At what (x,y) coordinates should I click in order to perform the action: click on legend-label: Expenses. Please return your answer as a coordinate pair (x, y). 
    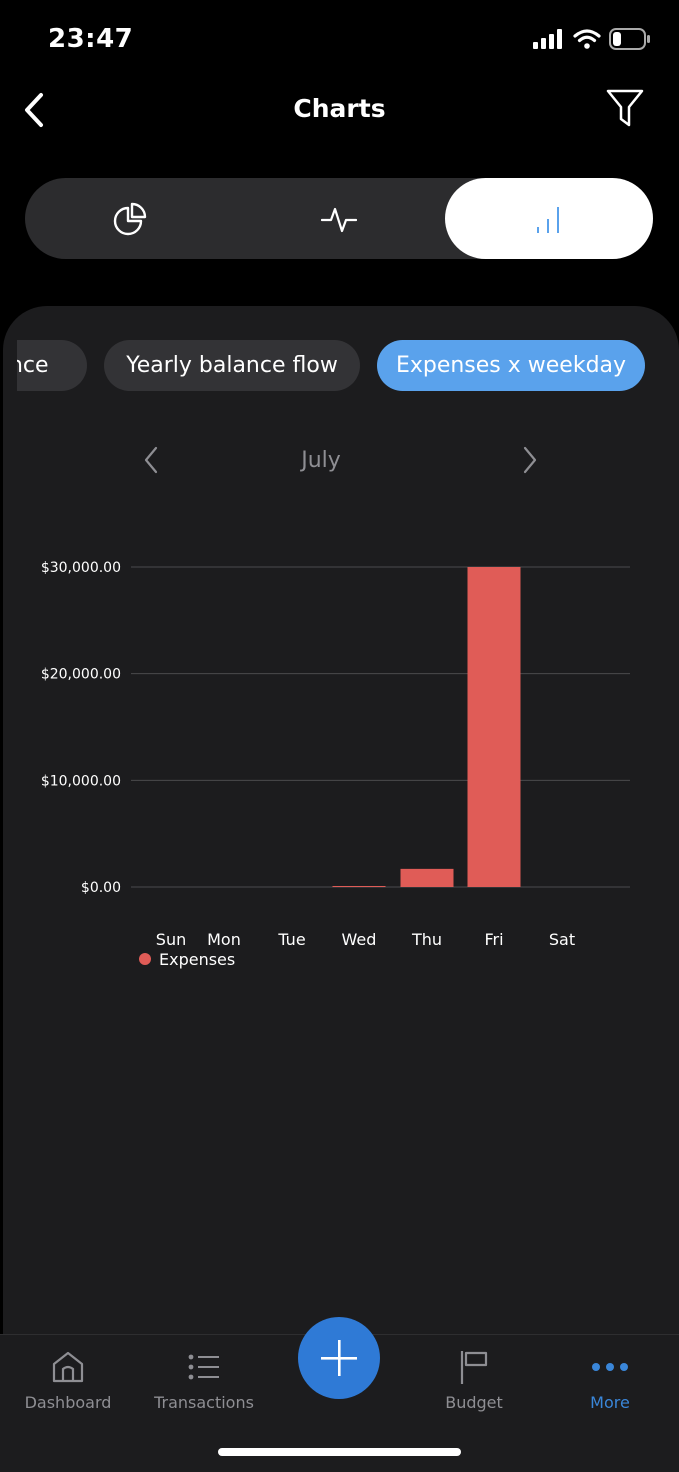
    Looking at the image, I should click on (197, 959).